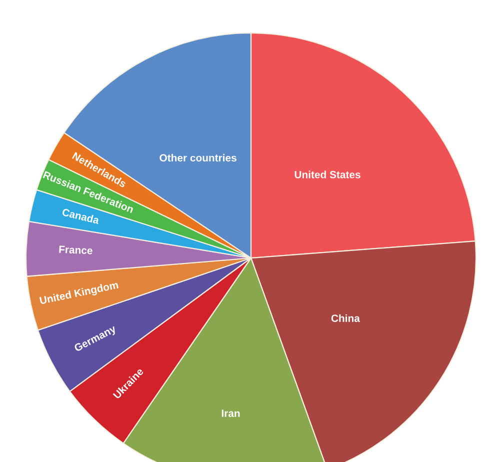  What do you see at coordinates (198, 158) in the screenshot?
I see `slice-label: Other countries` at bounding box center [198, 158].